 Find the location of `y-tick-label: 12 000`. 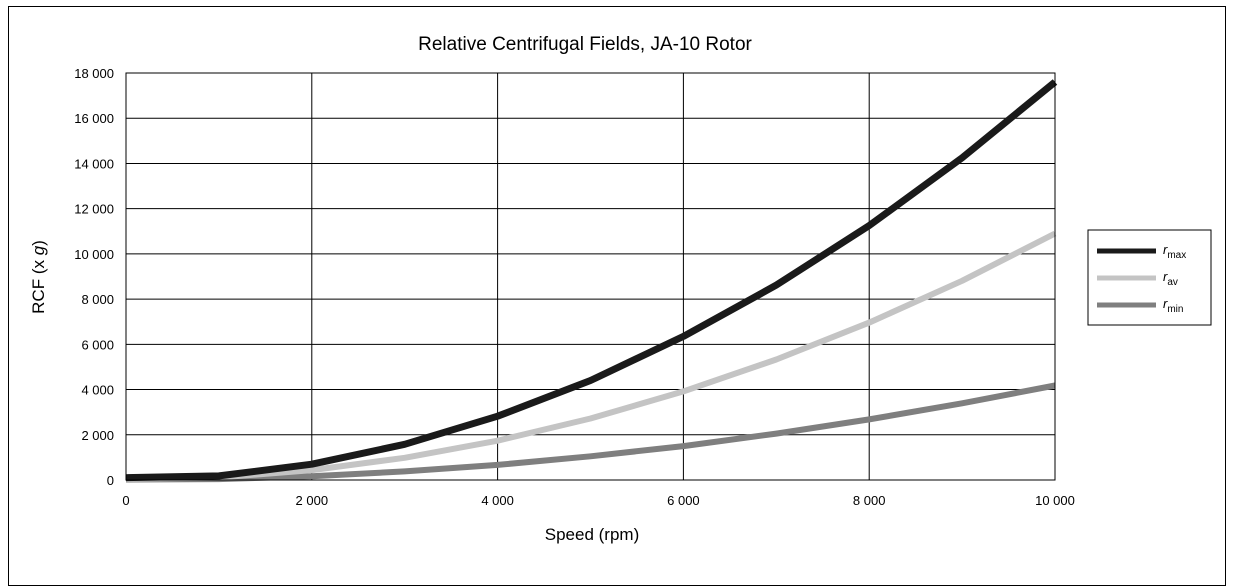

y-tick-label: 12 000 is located at coordinates (94, 209).